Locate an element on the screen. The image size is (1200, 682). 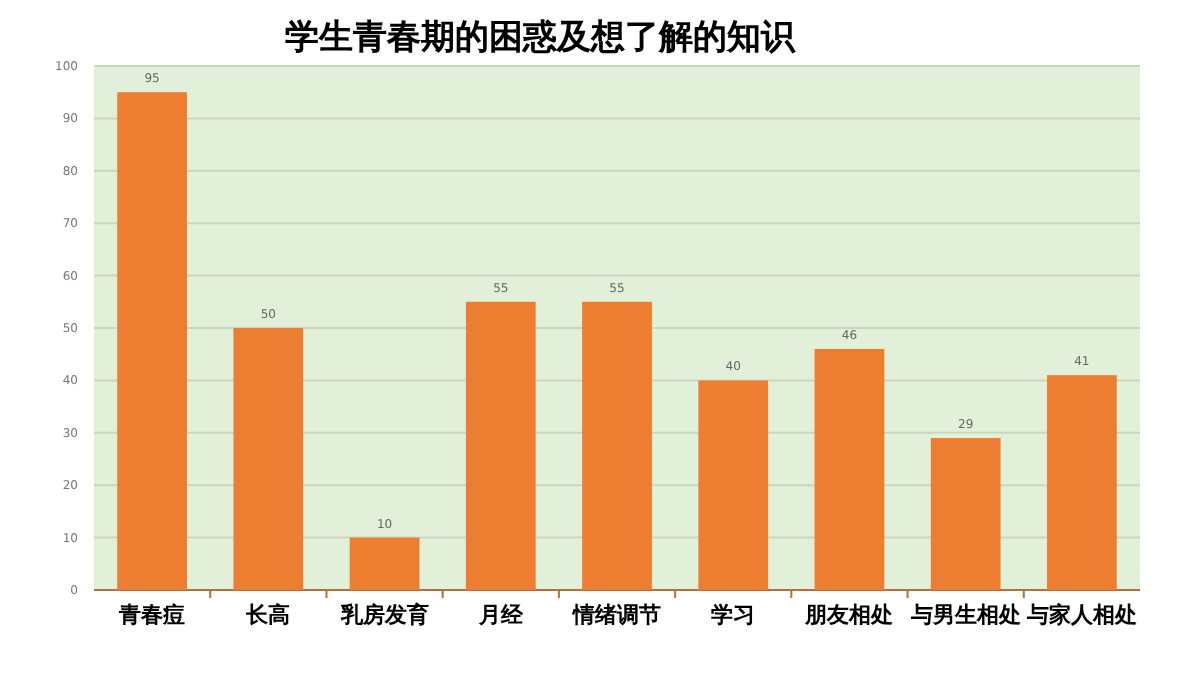
x-tick-label: 朋友相处 is located at coordinates (848, 615).